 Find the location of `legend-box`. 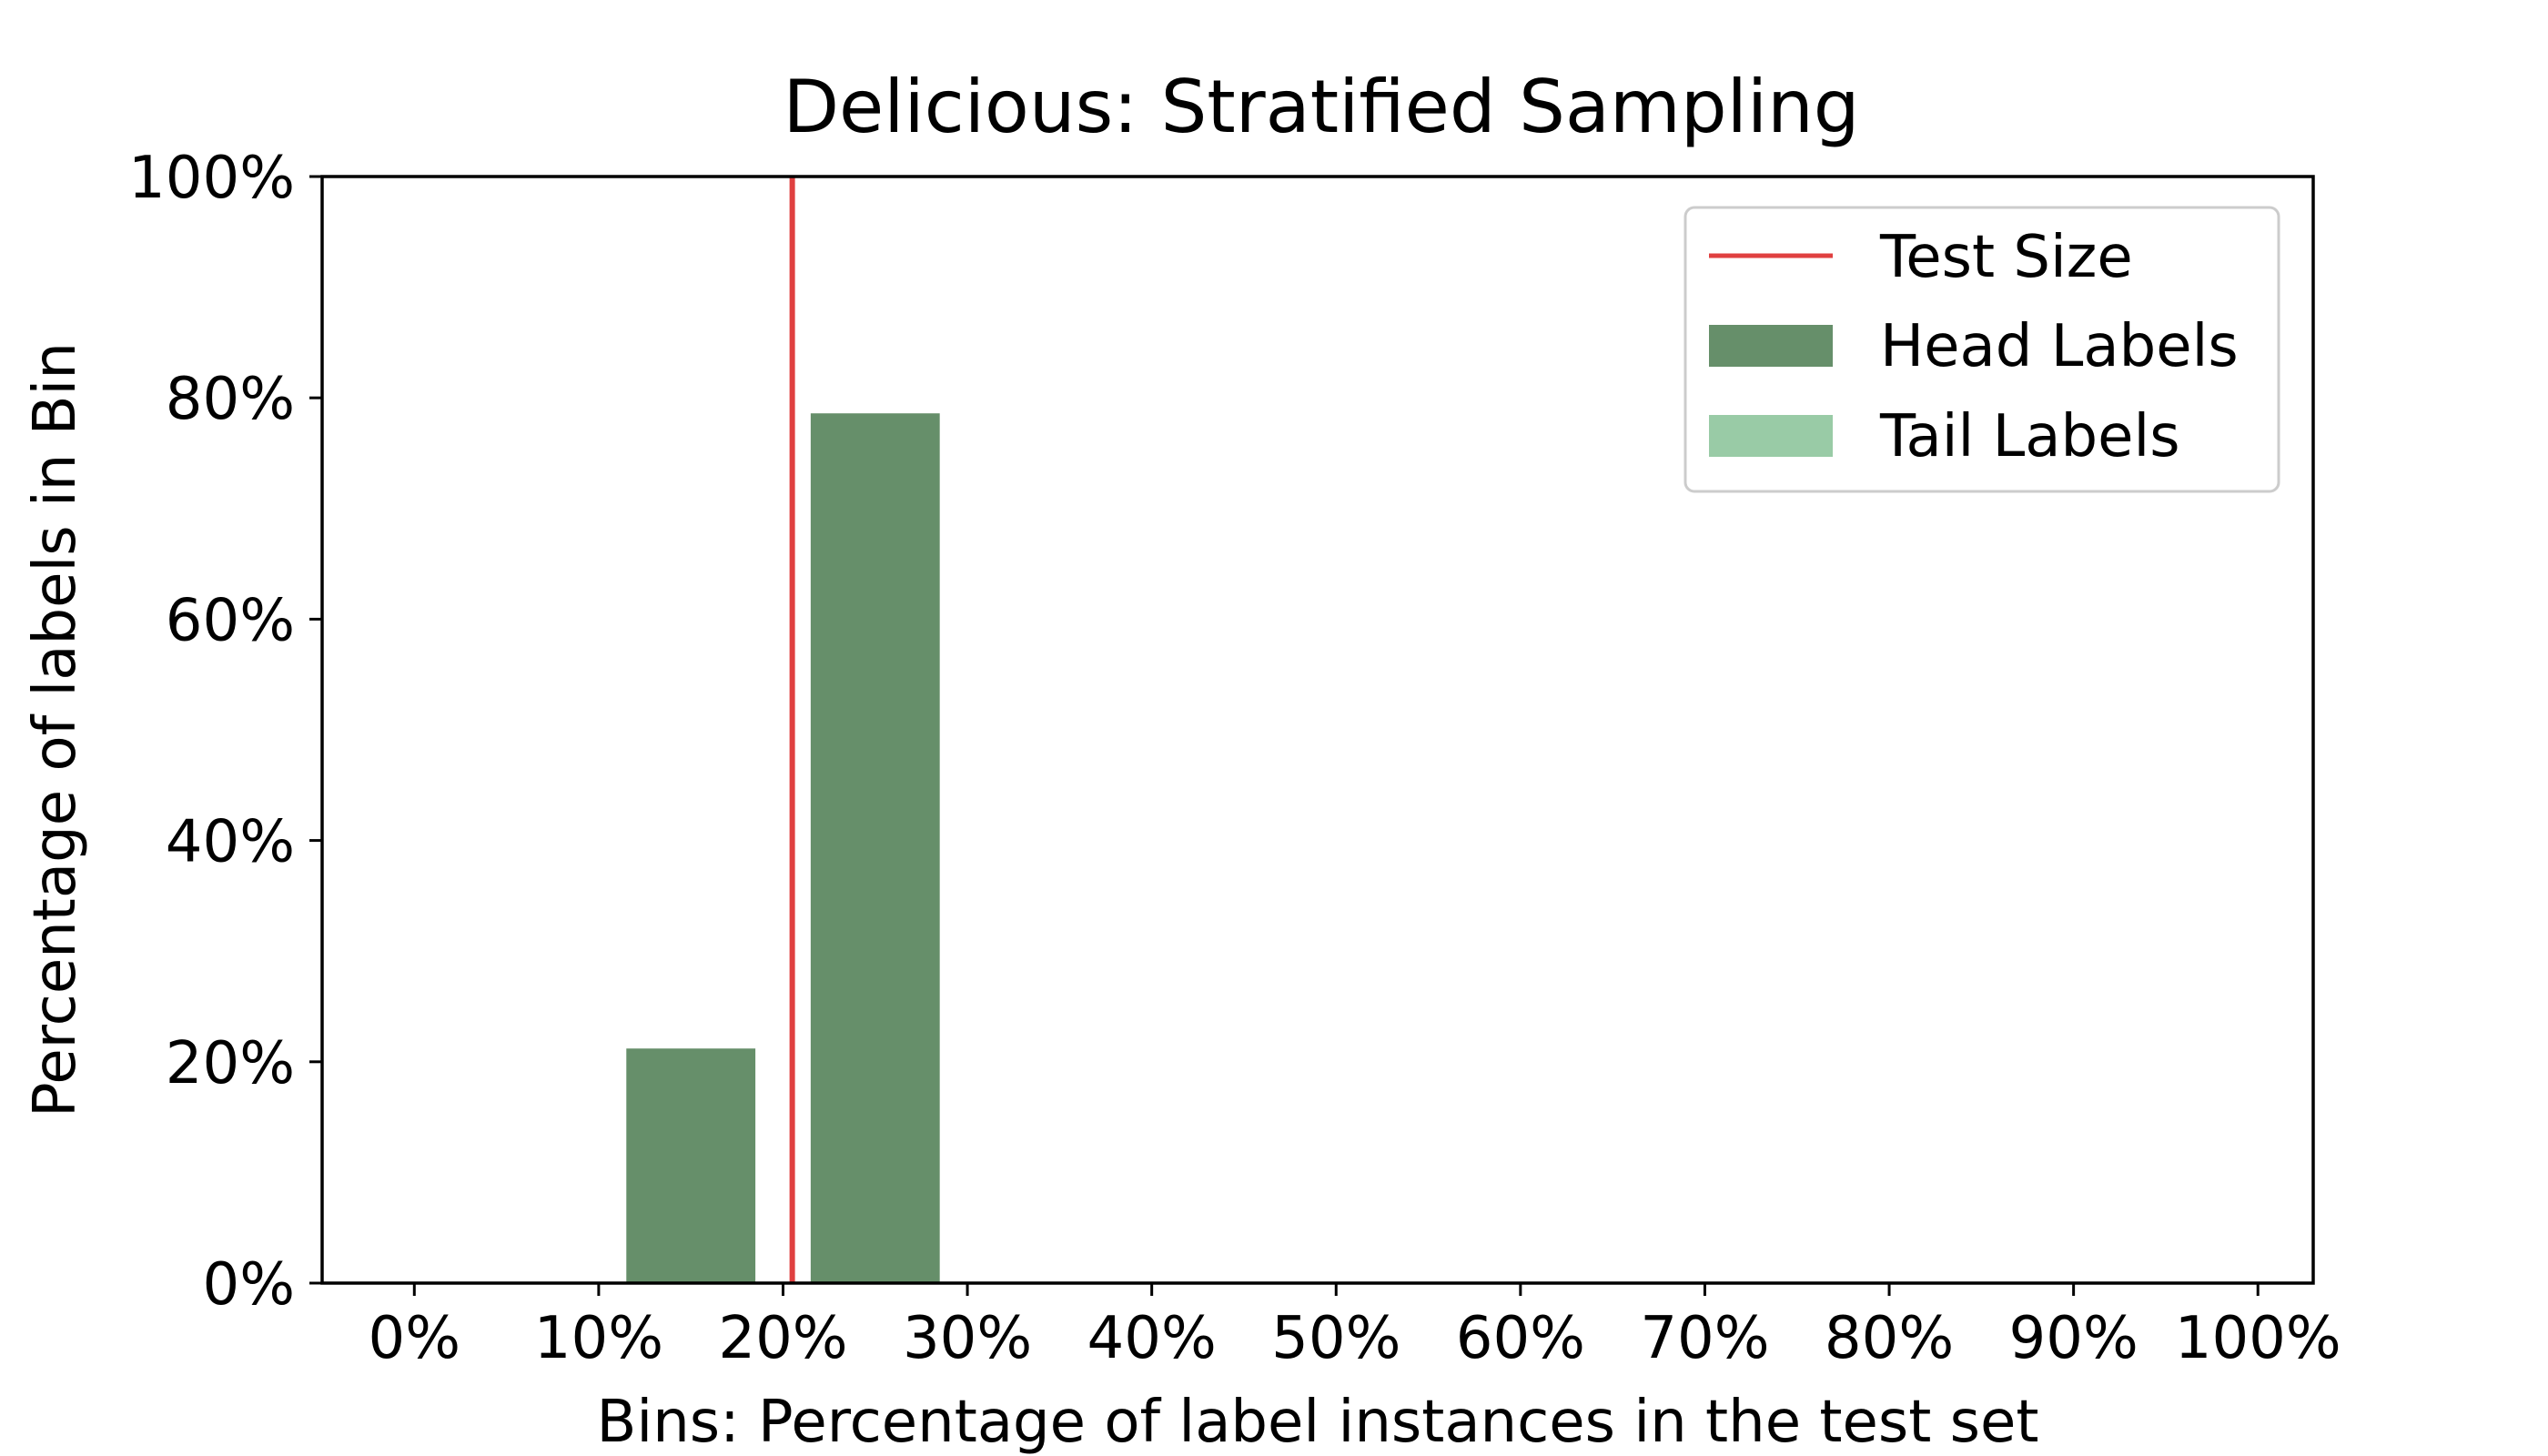

legend-box is located at coordinates (1982, 349).